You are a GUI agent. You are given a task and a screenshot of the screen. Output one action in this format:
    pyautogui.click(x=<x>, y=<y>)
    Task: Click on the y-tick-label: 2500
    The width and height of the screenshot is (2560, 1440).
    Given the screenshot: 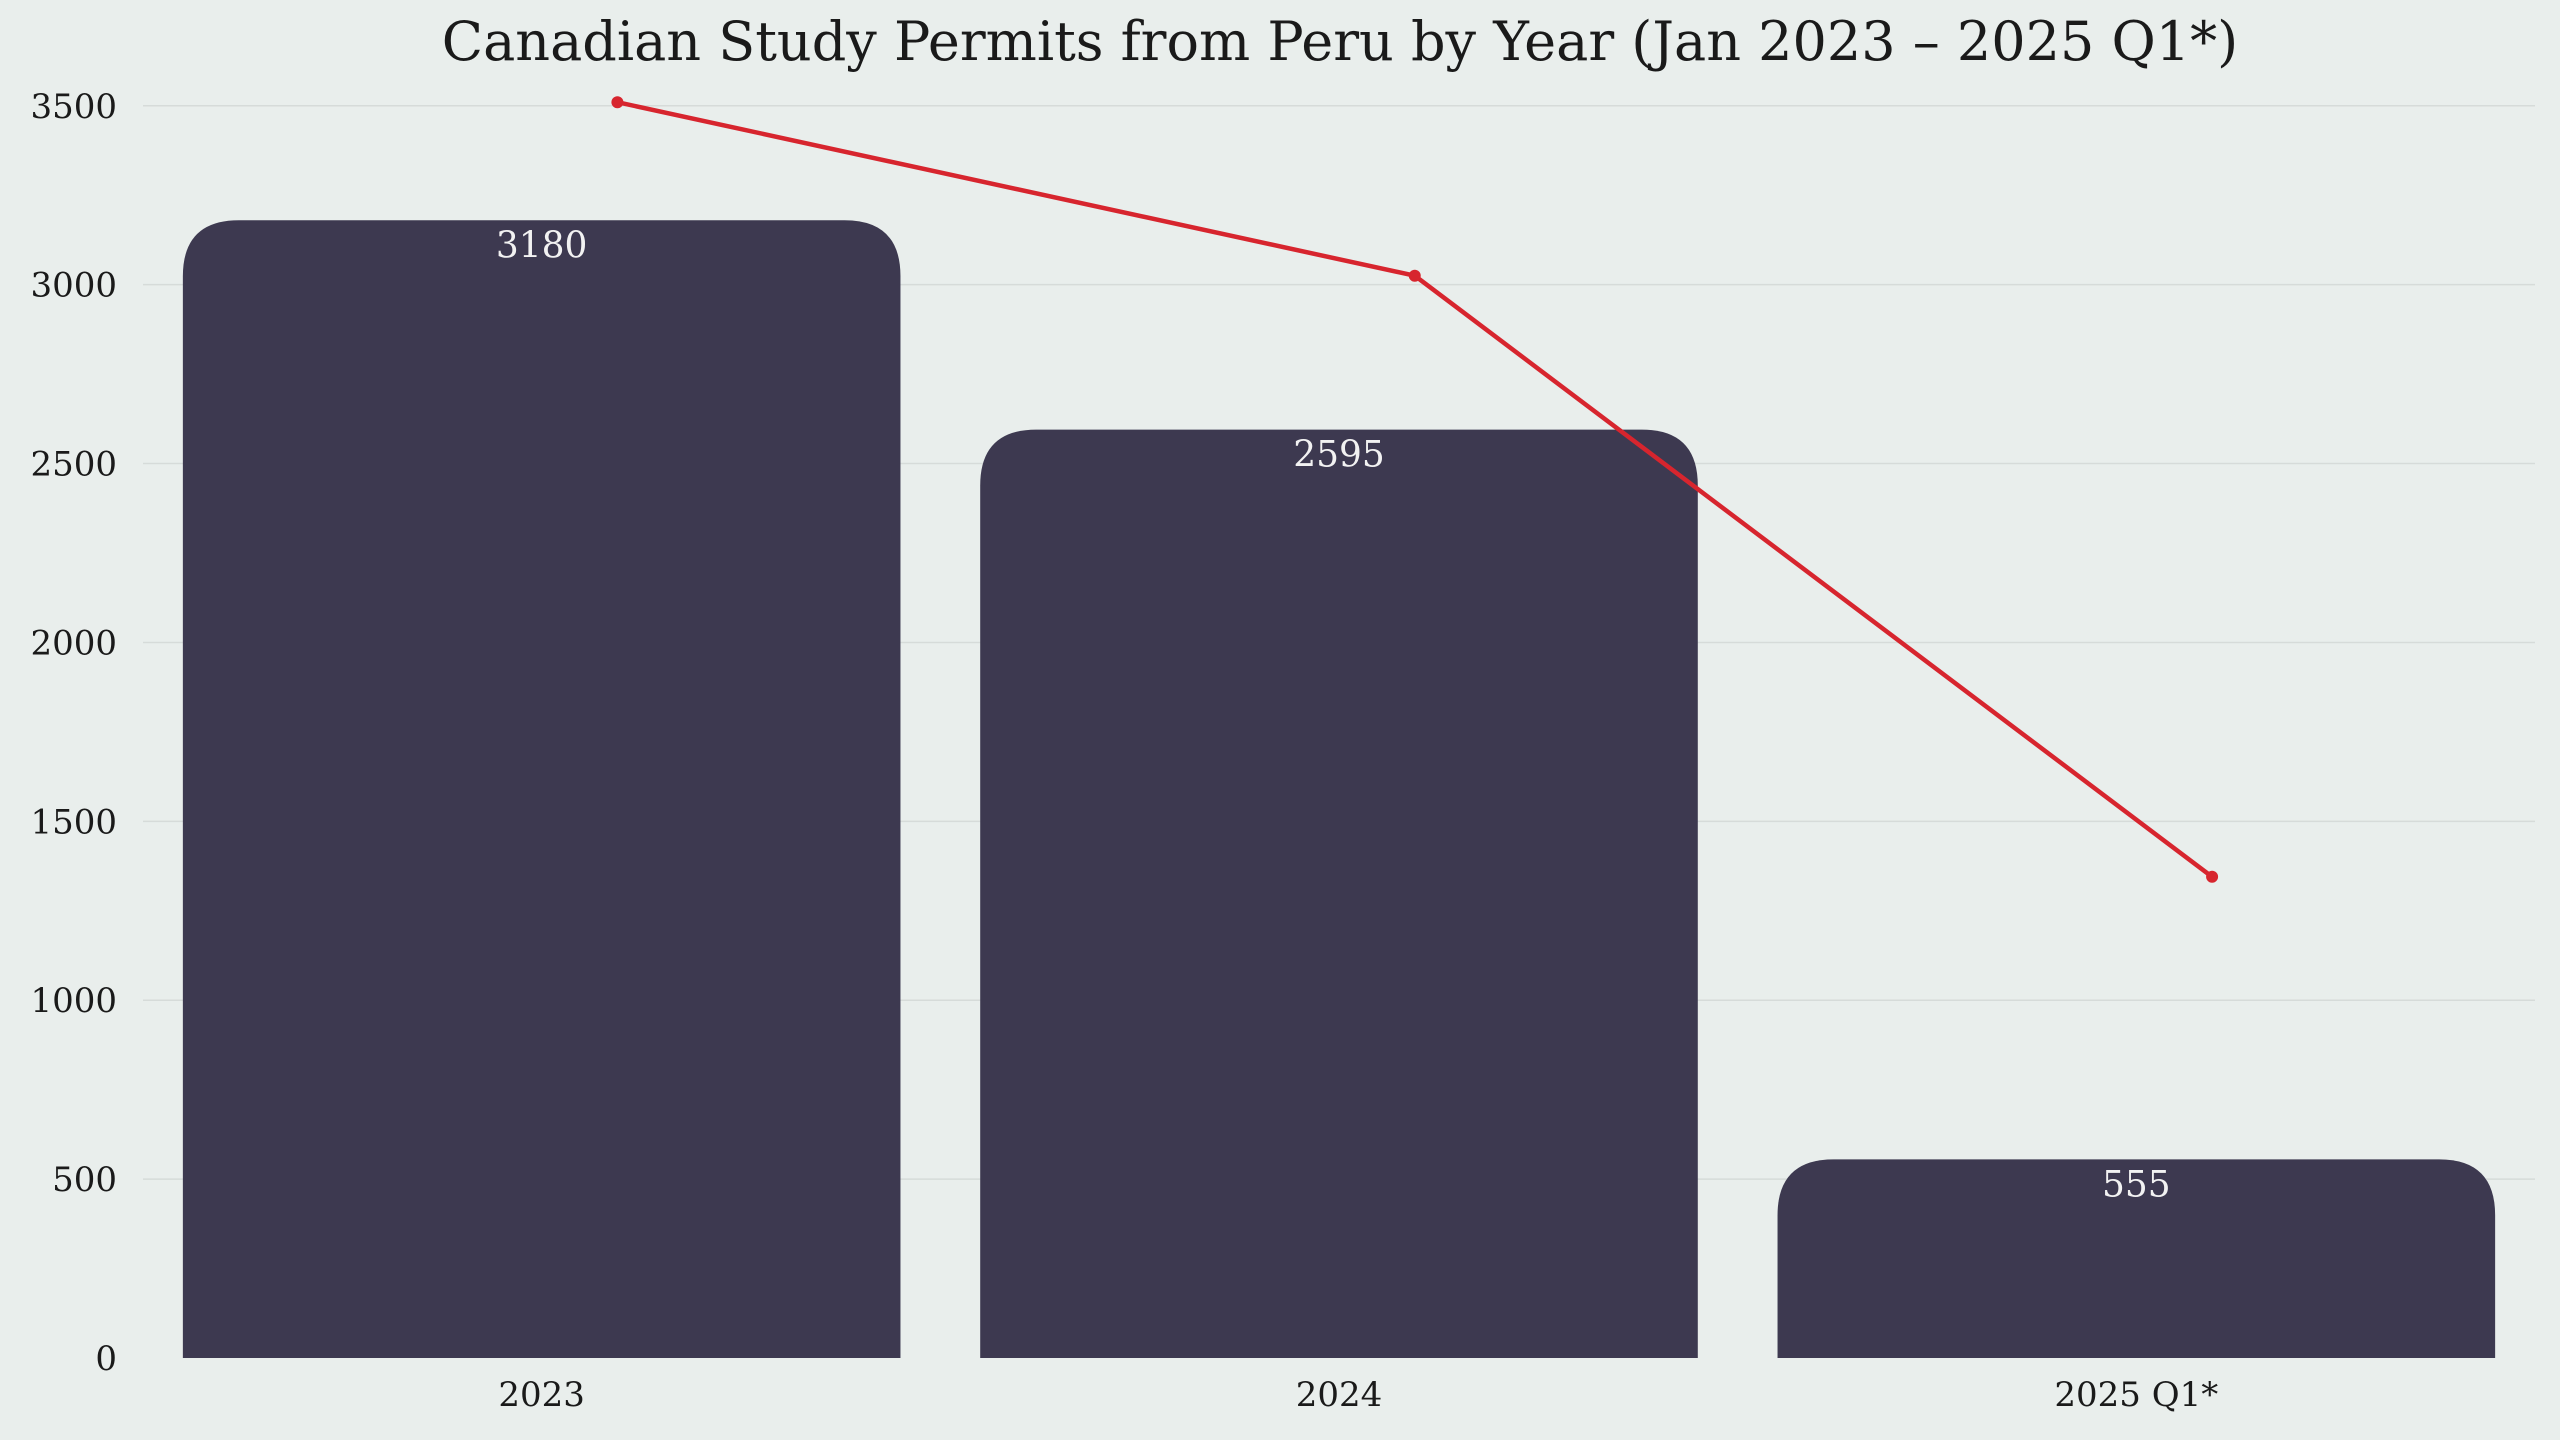 What is the action you would take?
    pyautogui.click(x=73, y=465)
    